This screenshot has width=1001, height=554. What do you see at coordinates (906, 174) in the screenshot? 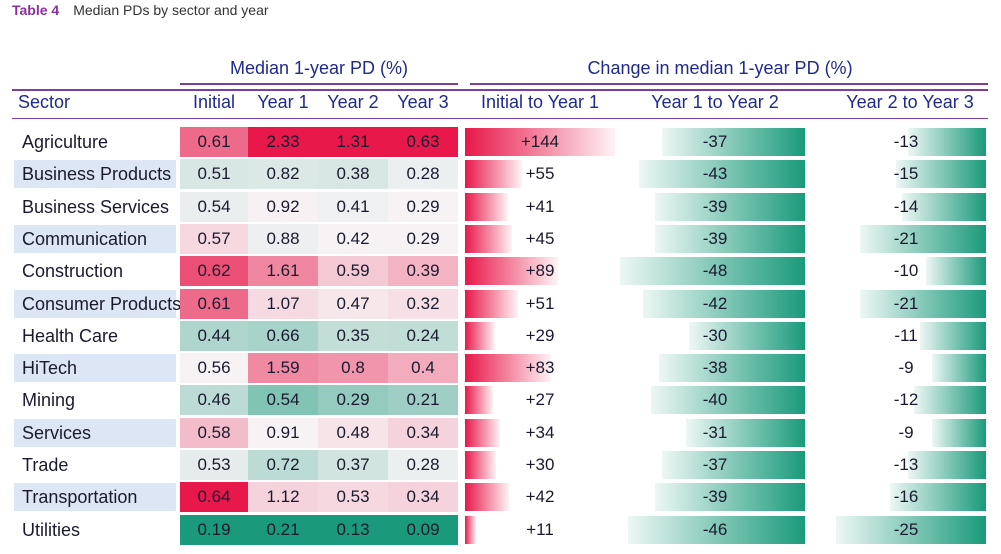
I see `value-year2-to-year3: -15` at bounding box center [906, 174].